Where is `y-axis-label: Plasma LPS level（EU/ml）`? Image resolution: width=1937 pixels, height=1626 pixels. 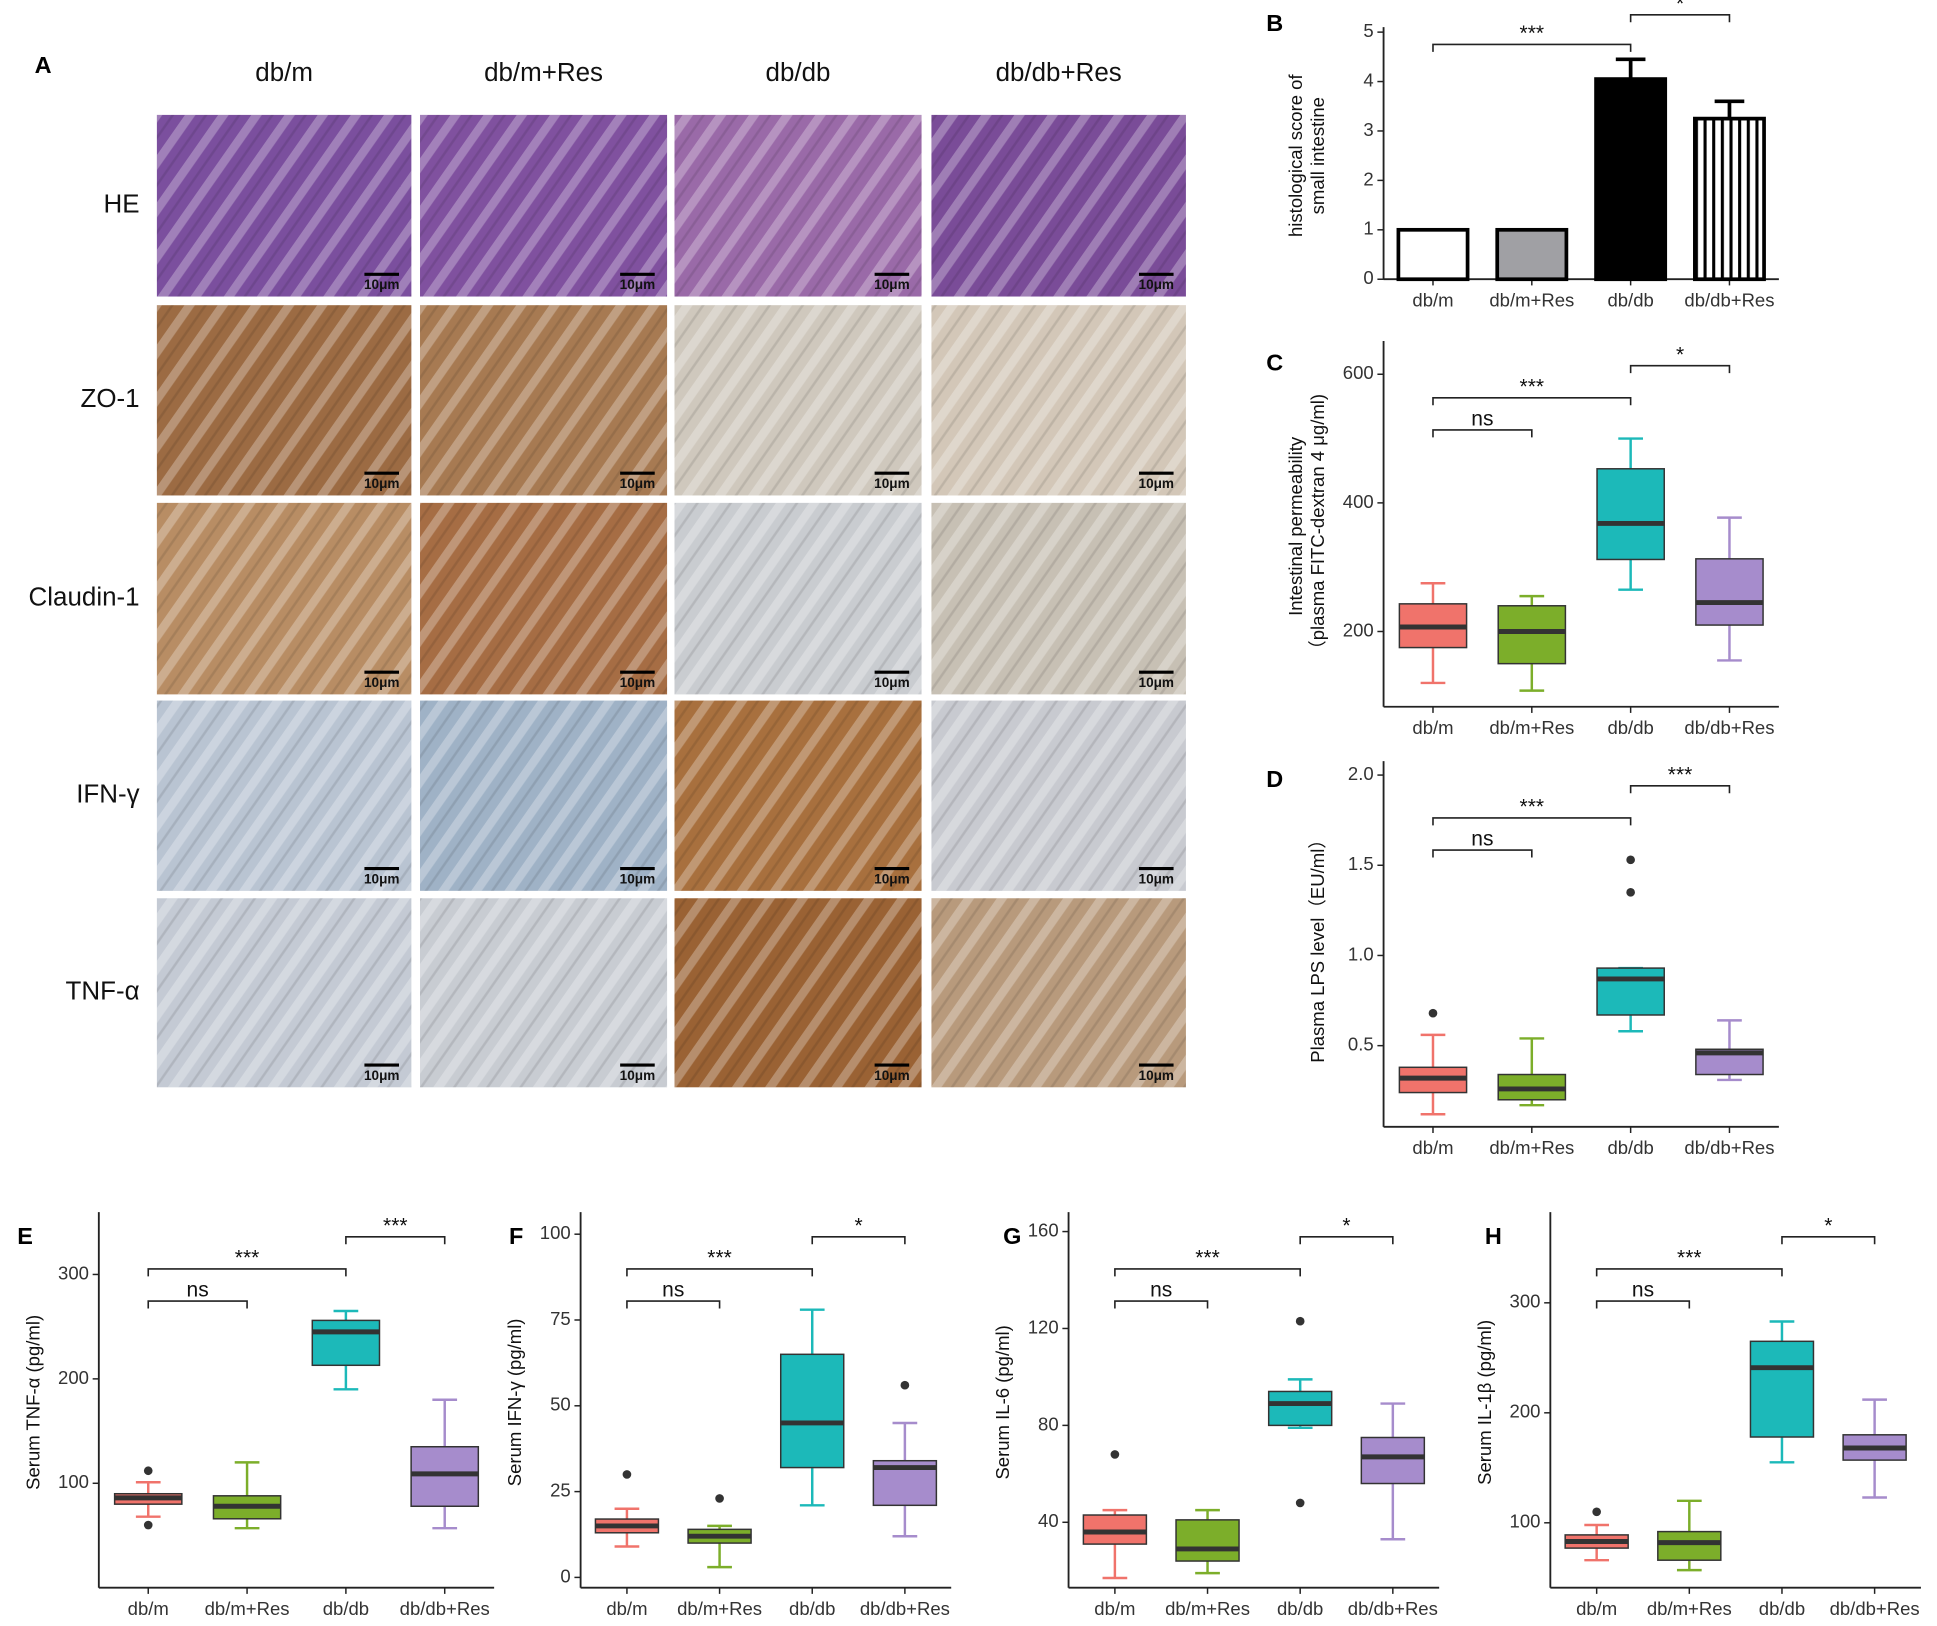 y-axis-label: Plasma LPS level（EU/ml） is located at coordinates (1317, 946).